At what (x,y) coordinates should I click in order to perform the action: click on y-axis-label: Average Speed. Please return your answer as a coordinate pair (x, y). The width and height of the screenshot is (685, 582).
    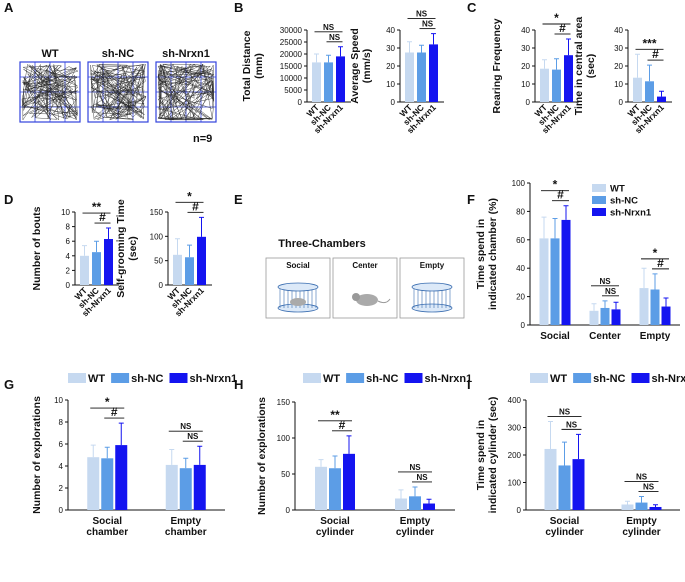
    Looking at the image, I should click on (355, 65).